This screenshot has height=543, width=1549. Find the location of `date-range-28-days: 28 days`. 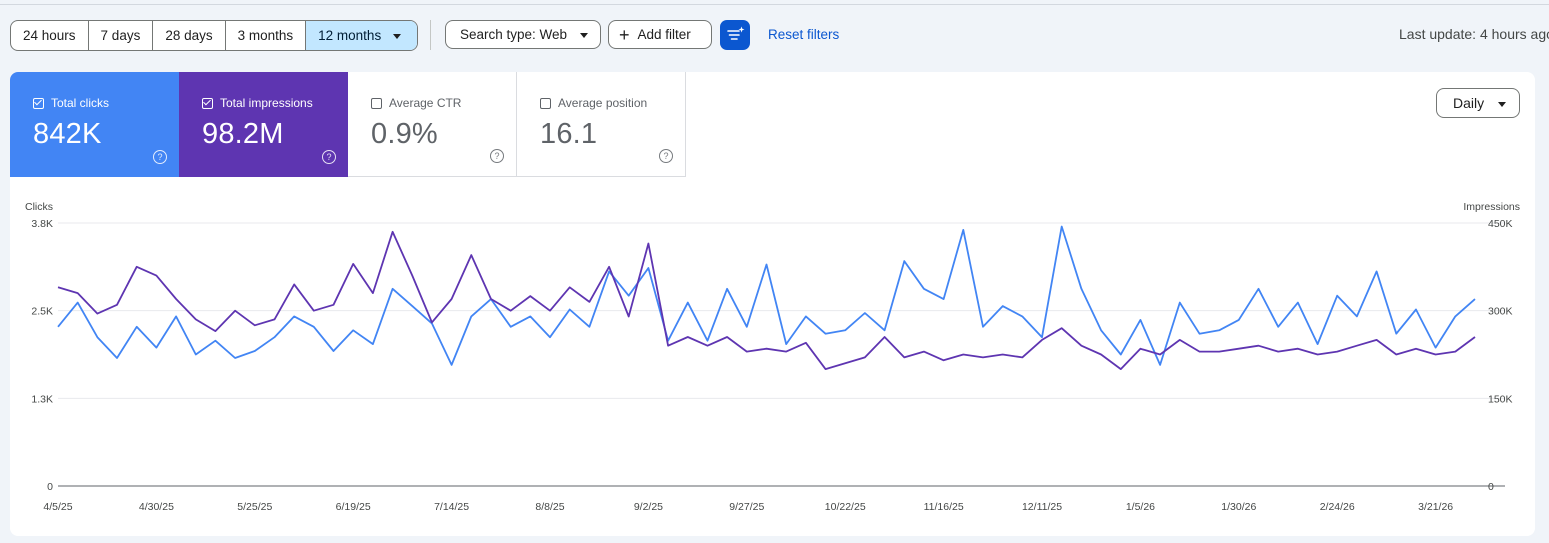

date-range-28-days: 28 days is located at coordinates (189, 35).